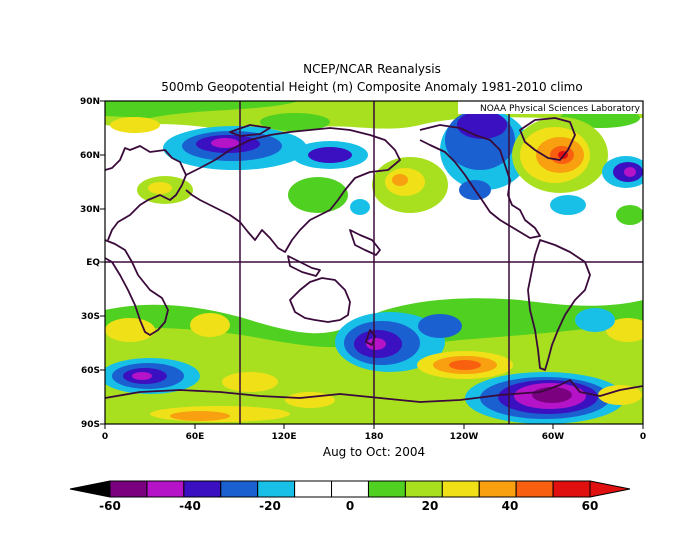 The image size is (700, 542). Describe the element at coordinates (195, 437) in the screenshot. I see `lon-tick-label: 60E` at that location.